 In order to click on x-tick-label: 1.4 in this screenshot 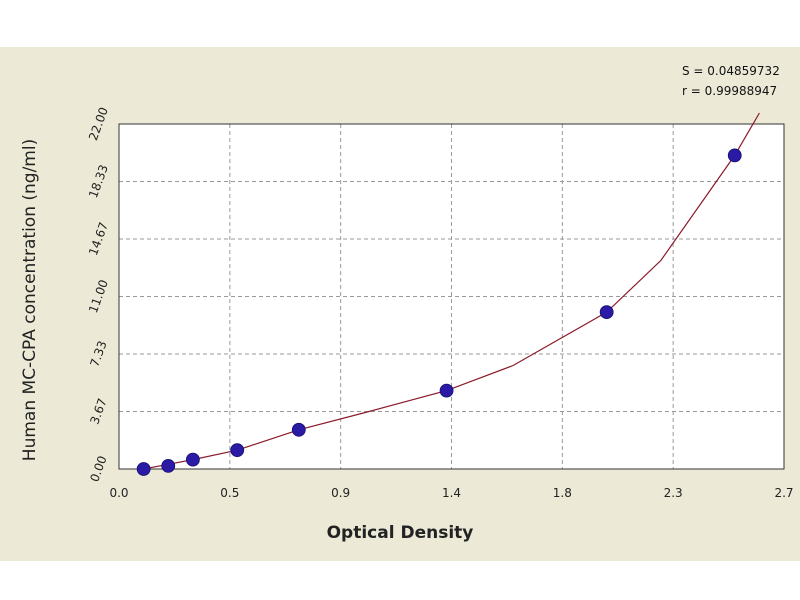, I will do `click(451, 493)`.